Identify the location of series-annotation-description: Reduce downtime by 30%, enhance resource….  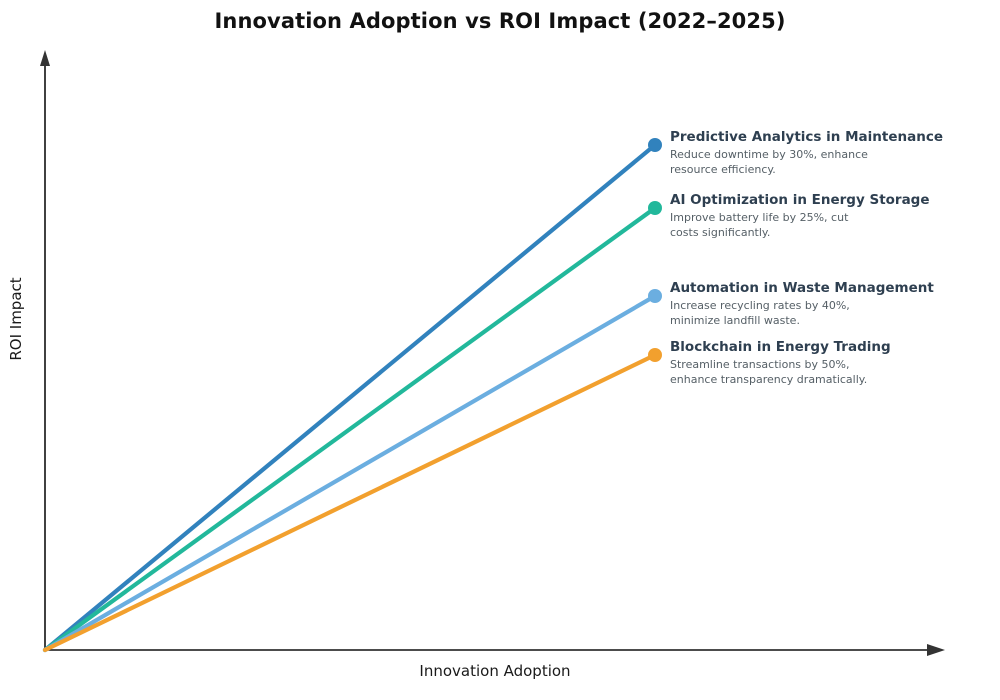
(769, 161).